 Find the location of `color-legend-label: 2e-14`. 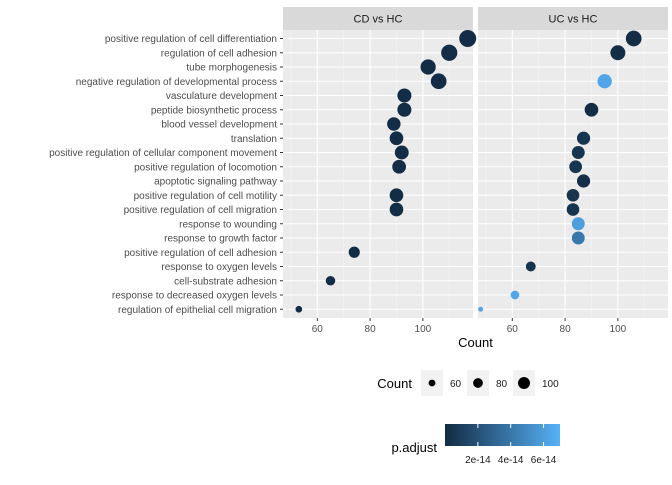

color-legend-label: 2e-14 is located at coordinates (478, 460).